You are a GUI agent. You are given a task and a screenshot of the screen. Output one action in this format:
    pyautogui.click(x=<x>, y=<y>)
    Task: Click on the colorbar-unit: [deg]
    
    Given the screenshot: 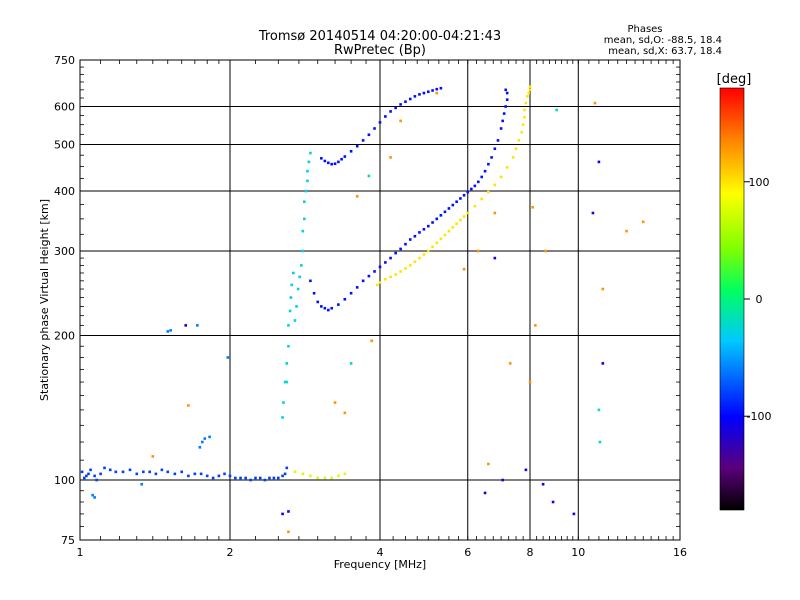 What is the action you would take?
    pyautogui.click(x=734, y=79)
    